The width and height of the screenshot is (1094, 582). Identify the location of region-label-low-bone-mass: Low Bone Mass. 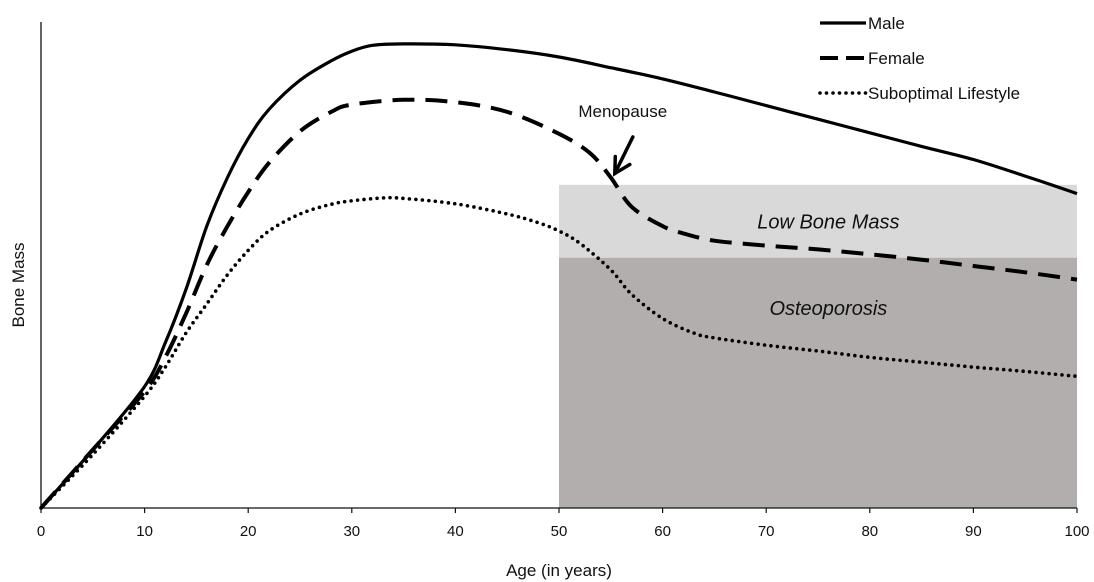
(828, 222).